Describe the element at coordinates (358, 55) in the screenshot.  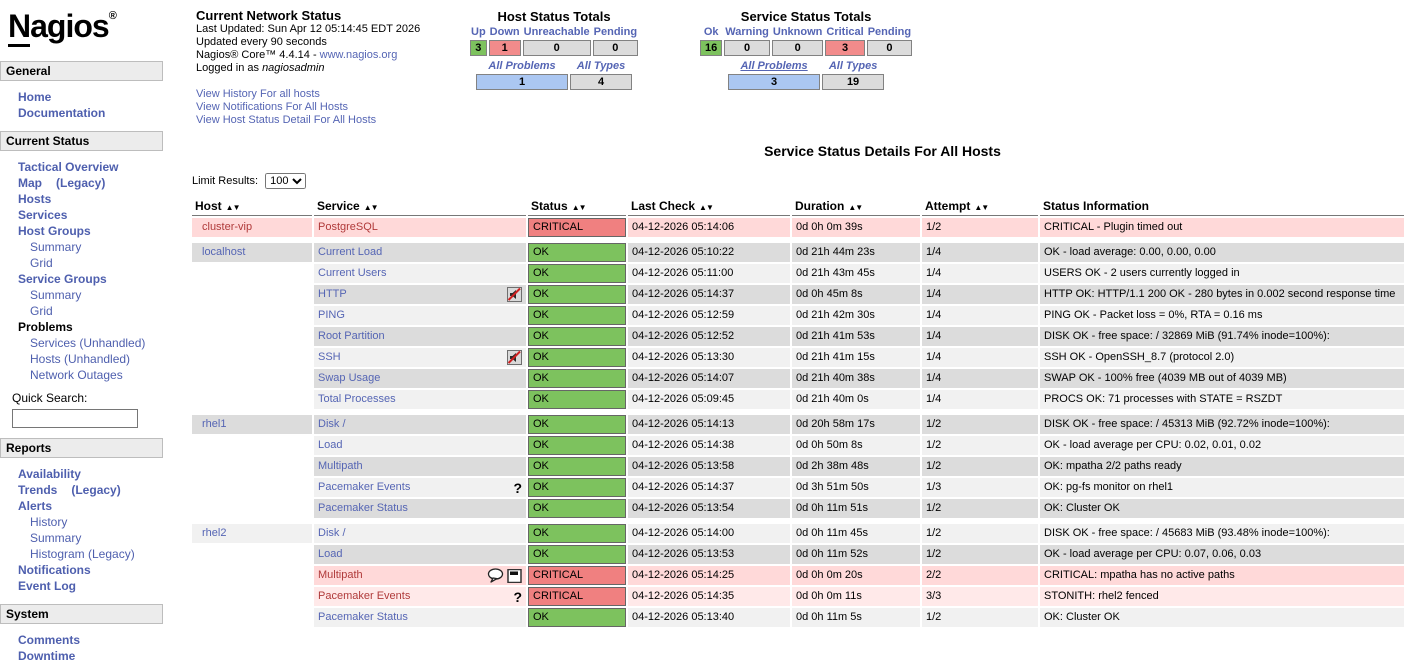
I see `nagios-org-link: www.nagios.org` at that location.